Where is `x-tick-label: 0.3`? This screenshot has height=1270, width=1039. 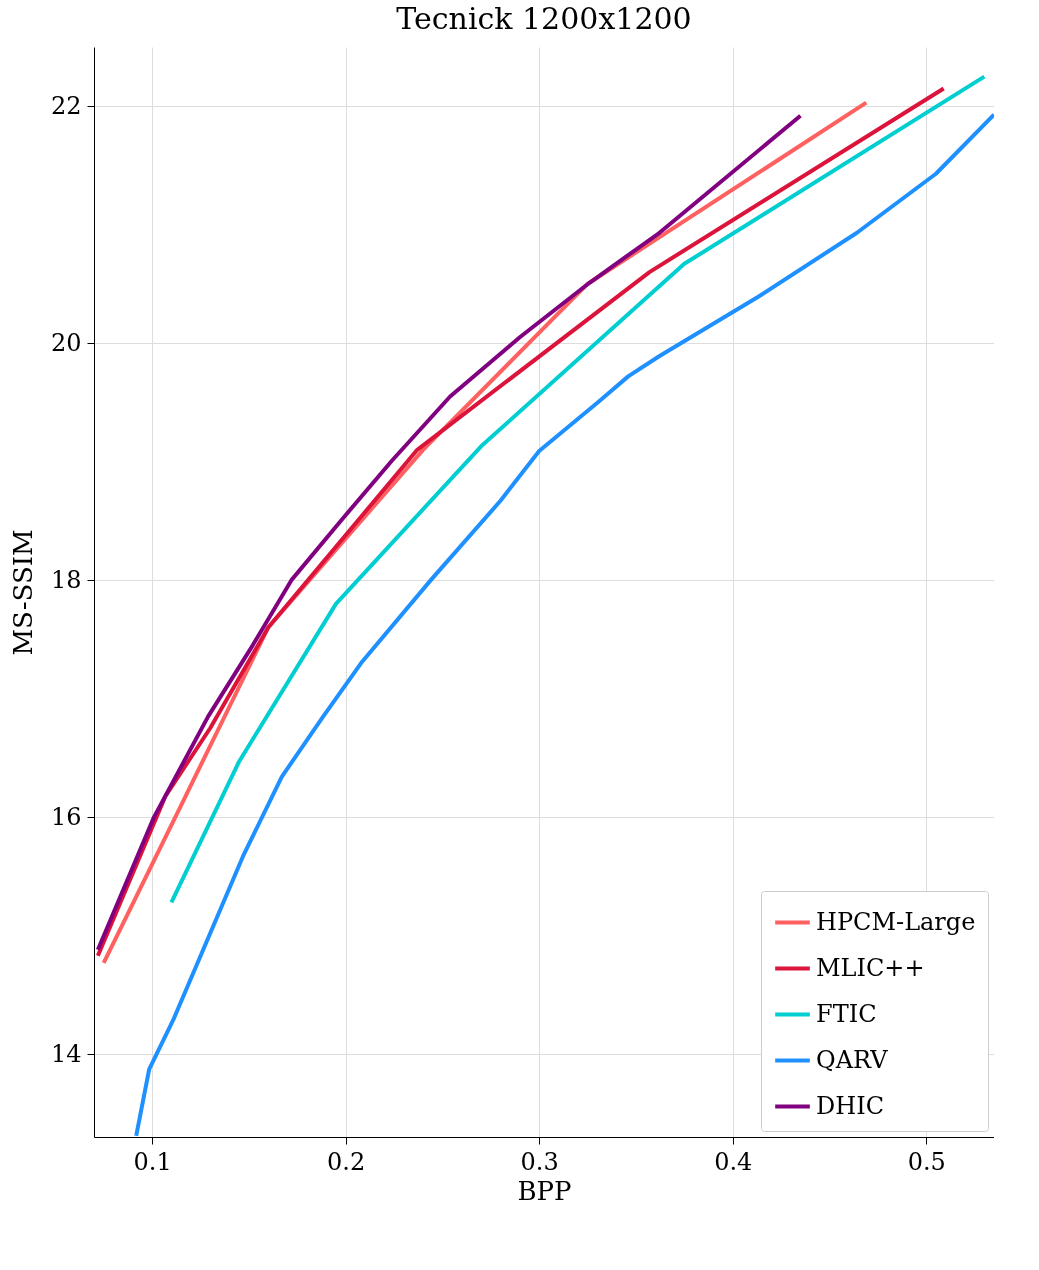 x-tick-label: 0.3 is located at coordinates (539, 1161).